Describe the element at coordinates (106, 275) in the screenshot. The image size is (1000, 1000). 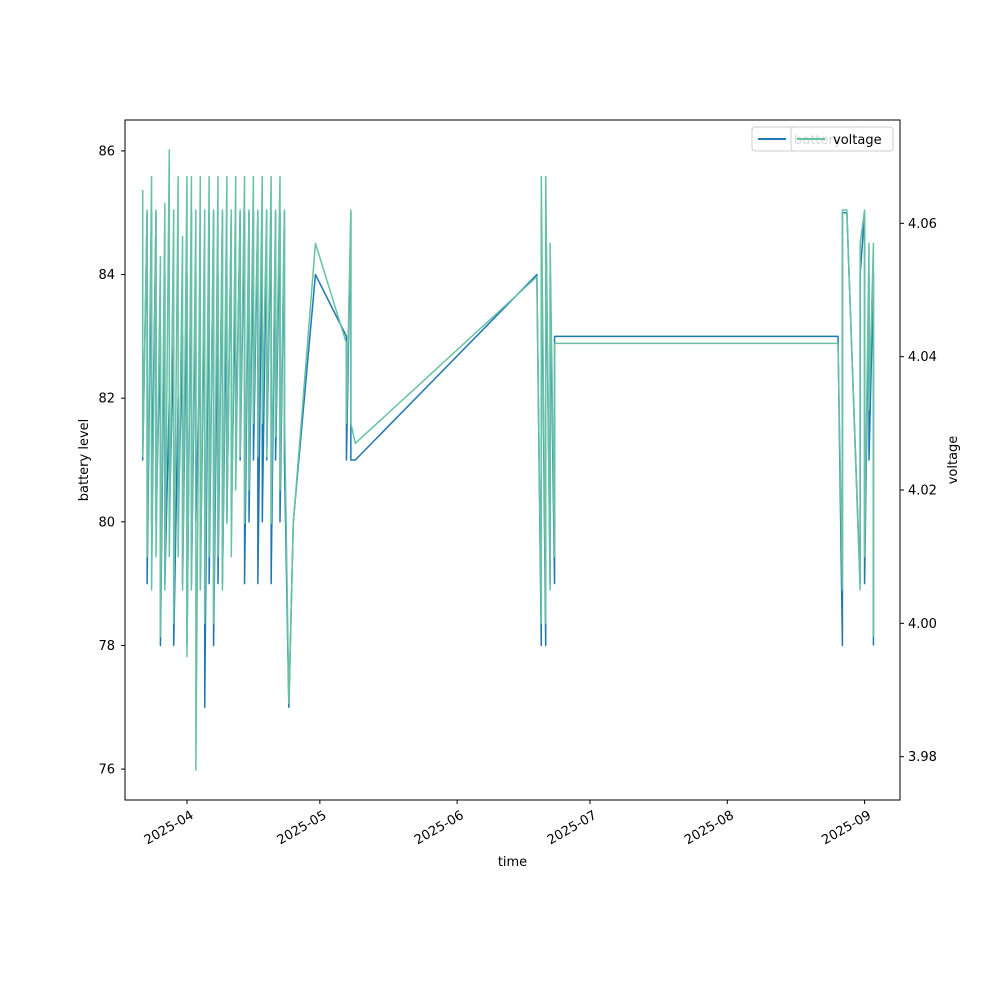
I see `y-tick-label: 84` at that location.